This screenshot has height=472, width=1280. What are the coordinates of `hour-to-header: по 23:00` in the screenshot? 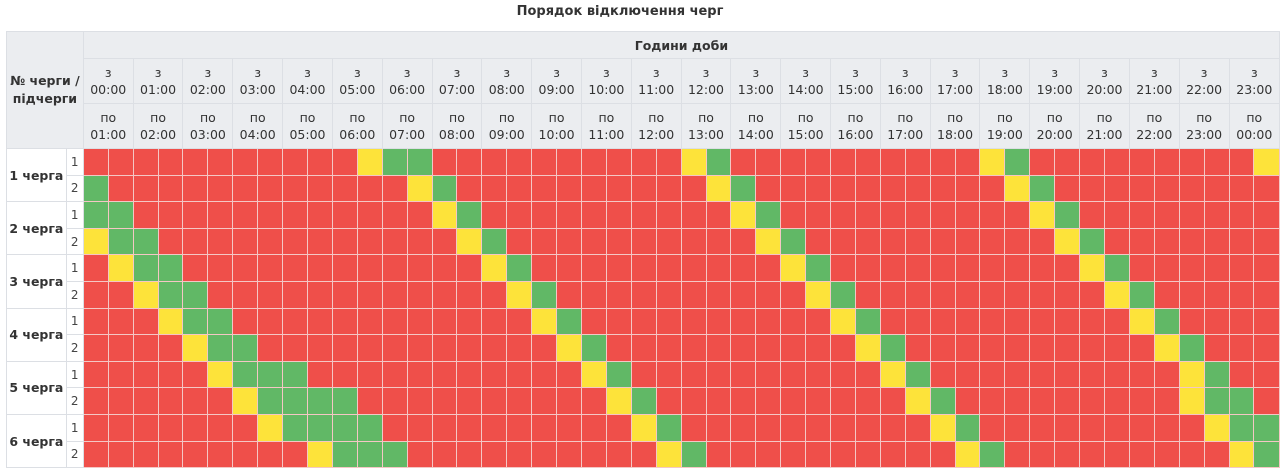 It's located at (1204, 126).